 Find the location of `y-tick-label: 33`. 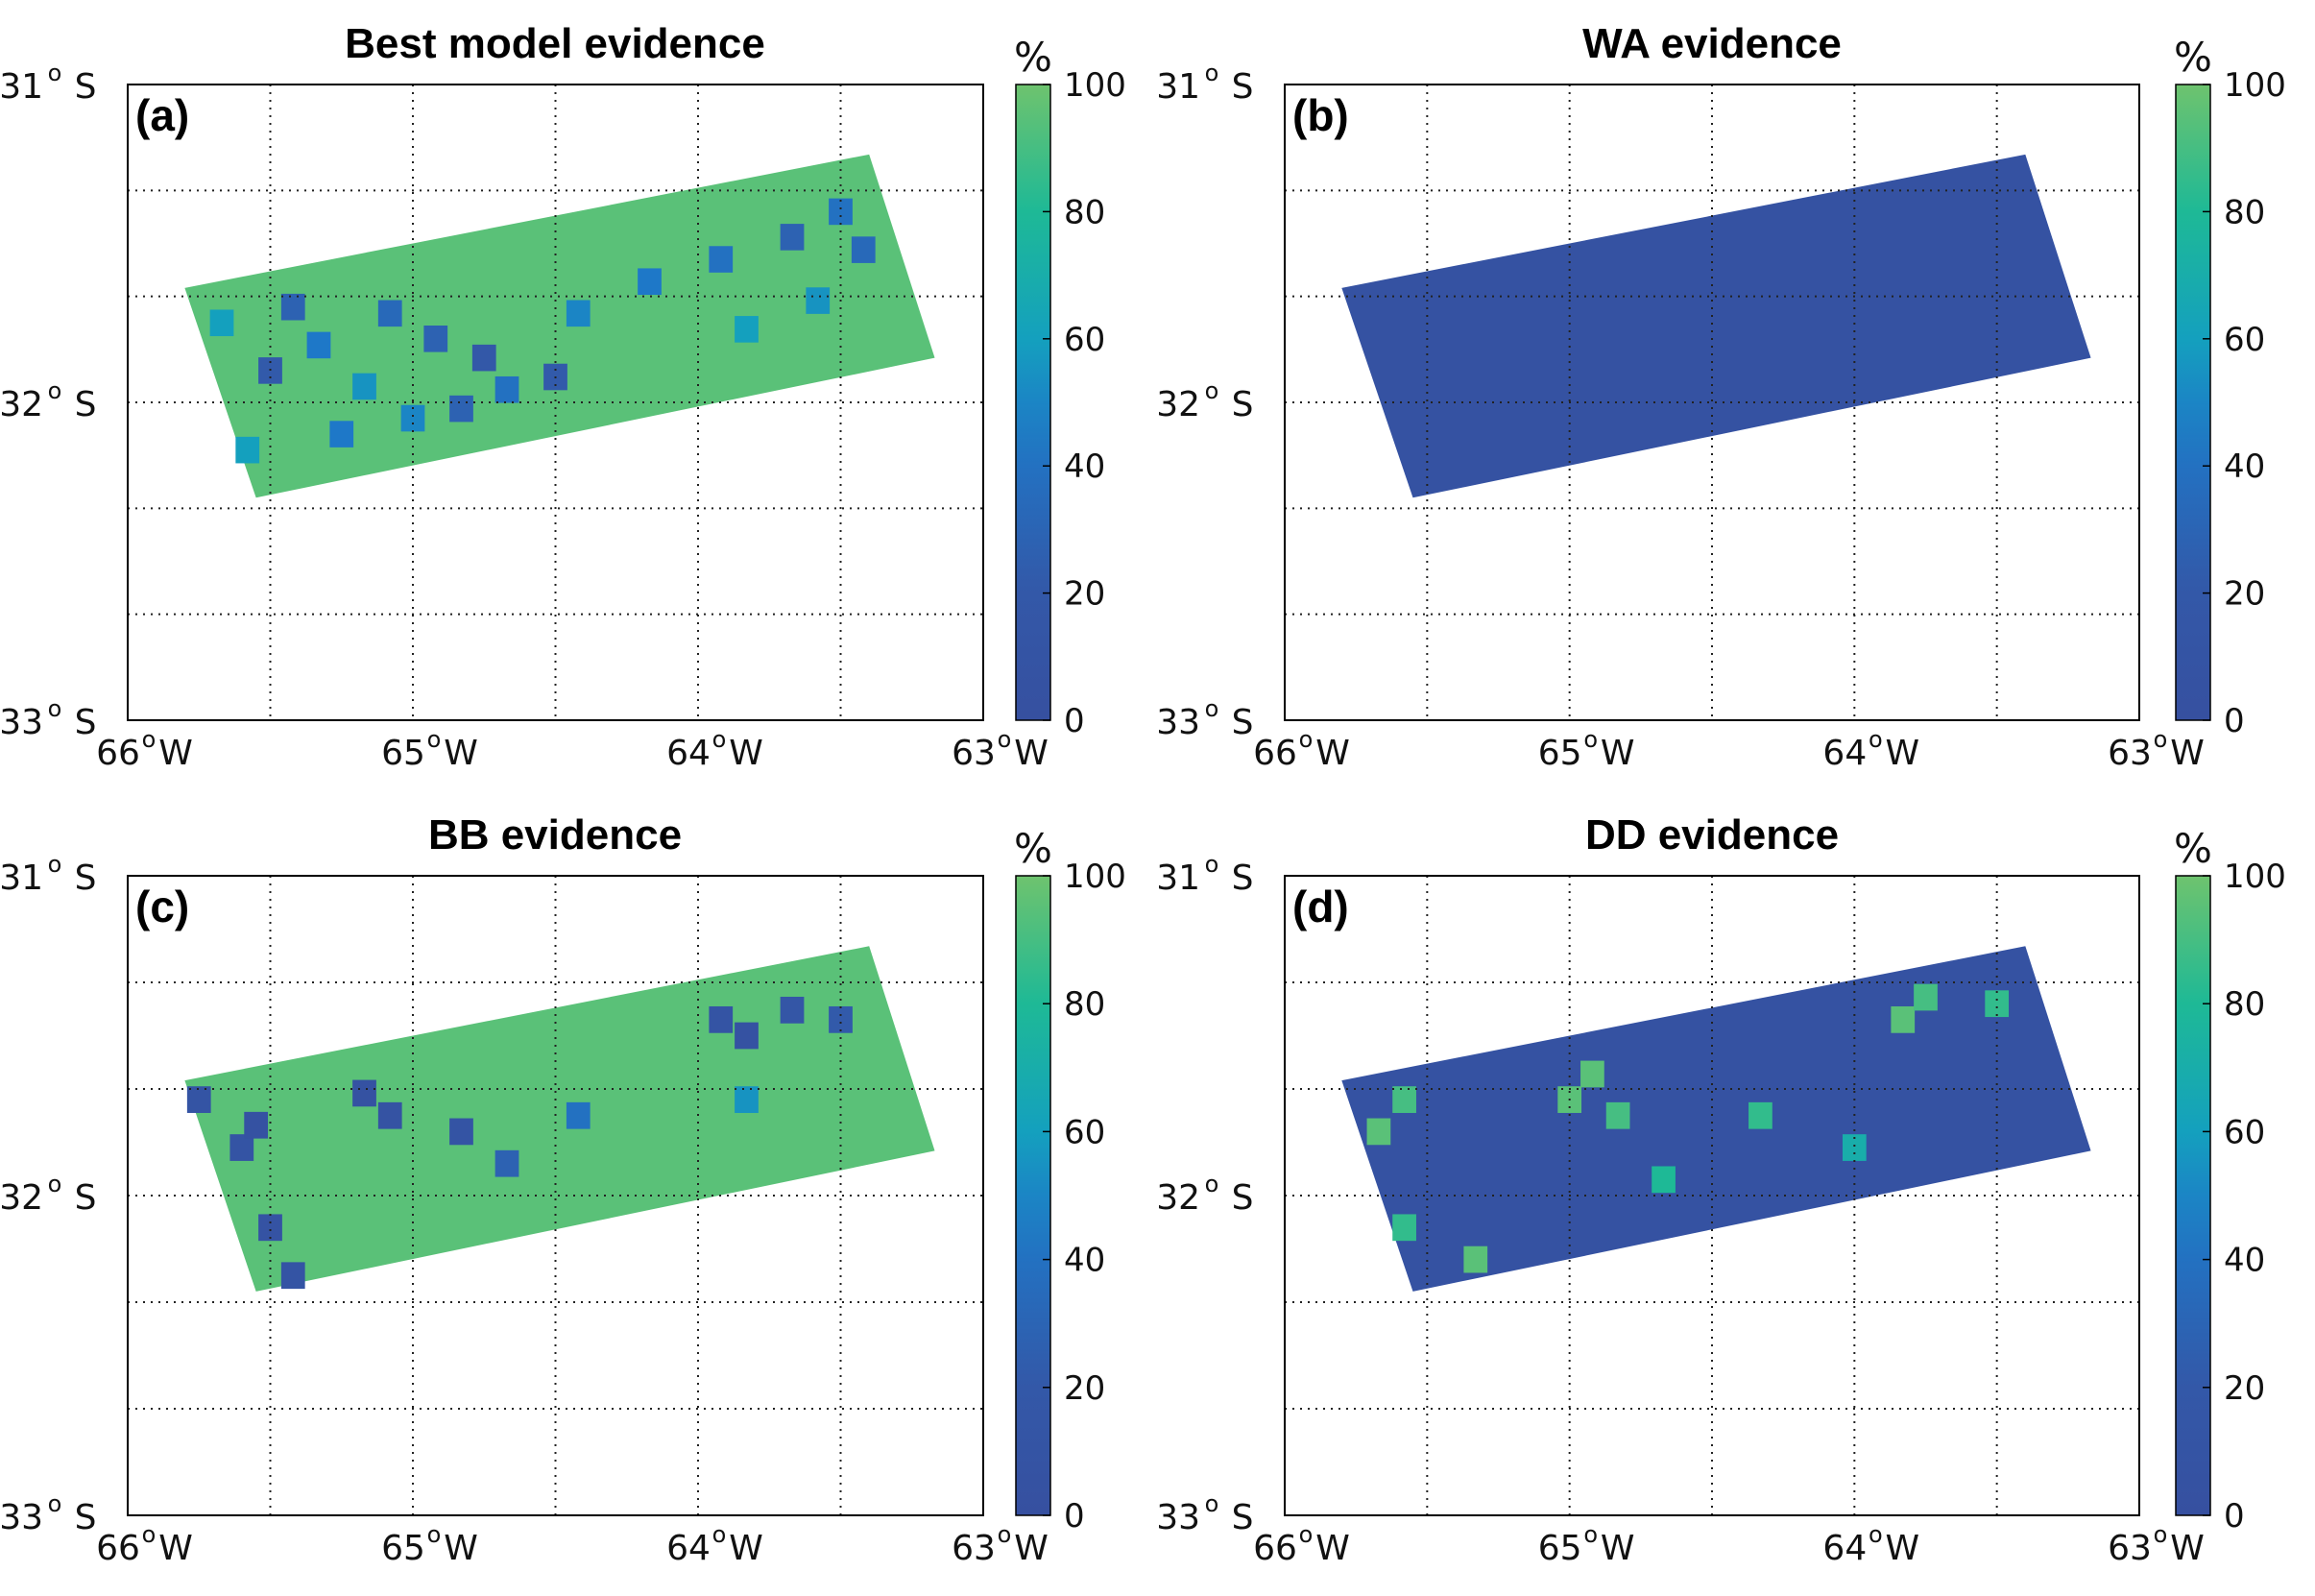

y-tick-label: 33 is located at coordinates (21, 722).